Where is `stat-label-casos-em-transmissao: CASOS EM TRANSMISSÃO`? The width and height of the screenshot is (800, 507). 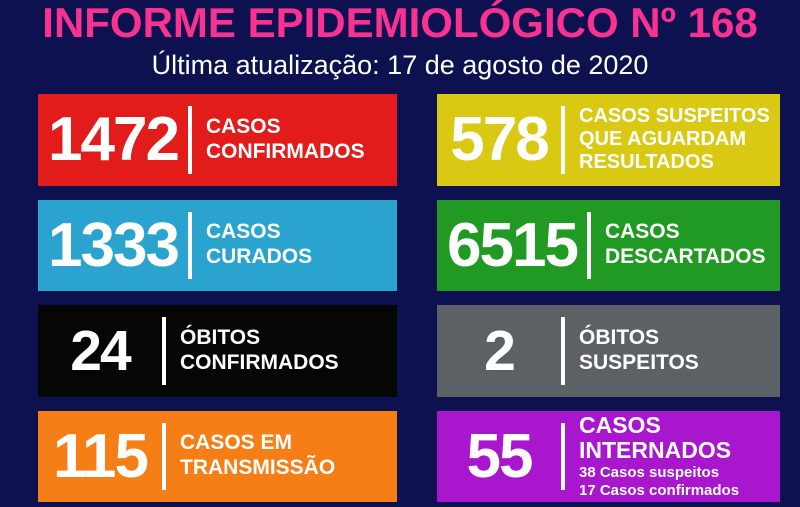
stat-label-casos-em-transmissao: CASOS EM TRANSMISSÃO is located at coordinates (253, 456).